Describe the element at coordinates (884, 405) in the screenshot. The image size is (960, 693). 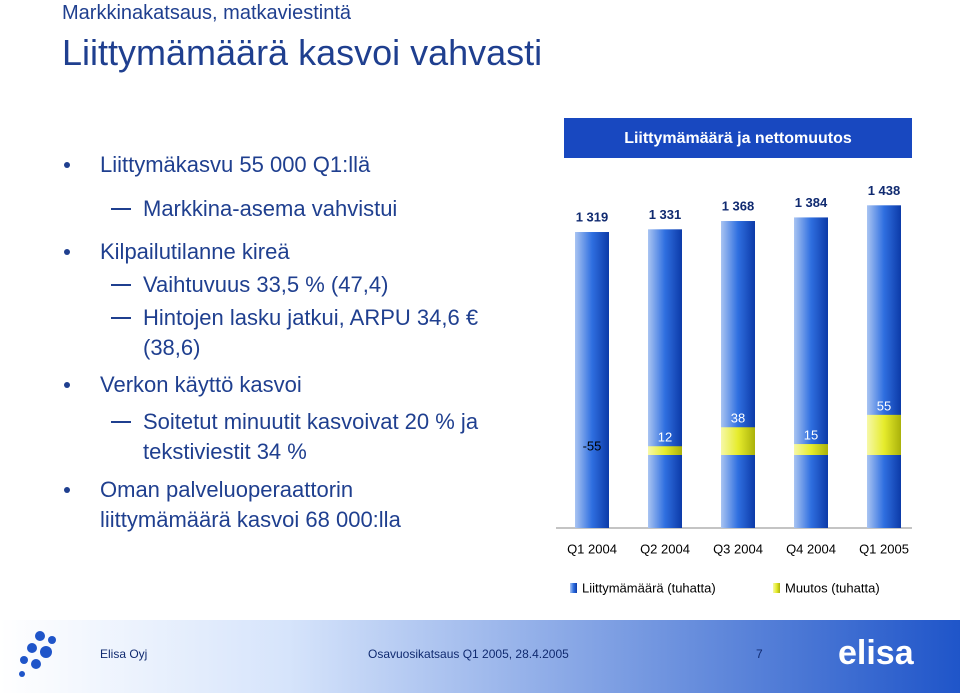
I see `change-label: 55` at that location.